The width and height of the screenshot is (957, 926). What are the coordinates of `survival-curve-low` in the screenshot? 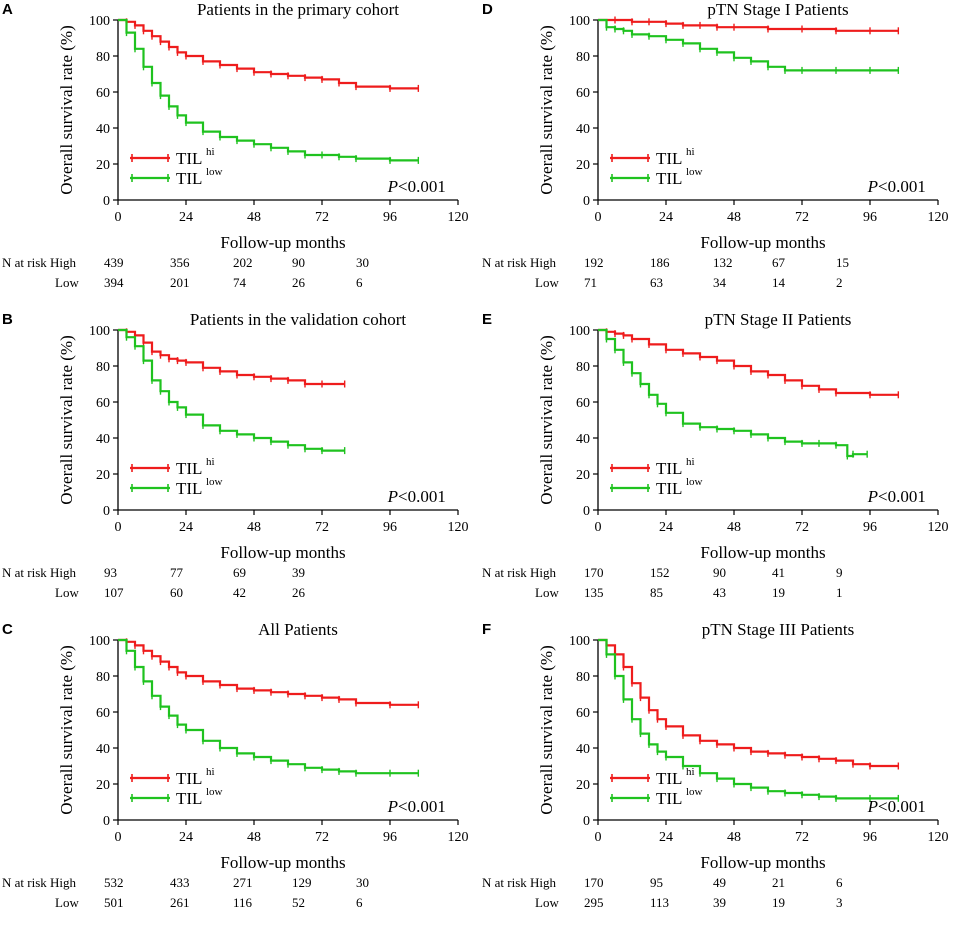 It's located at (268, 706).